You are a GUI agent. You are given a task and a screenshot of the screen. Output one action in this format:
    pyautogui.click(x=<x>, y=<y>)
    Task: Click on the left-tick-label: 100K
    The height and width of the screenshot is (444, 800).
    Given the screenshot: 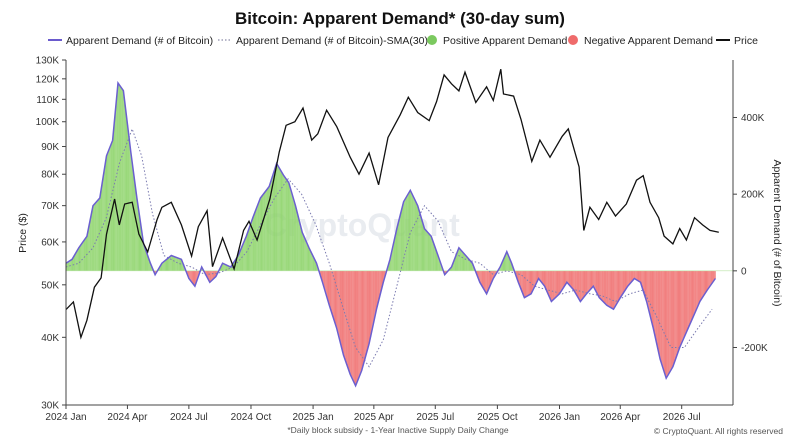 What is the action you would take?
    pyautogui.click(x=48, y=122)
    